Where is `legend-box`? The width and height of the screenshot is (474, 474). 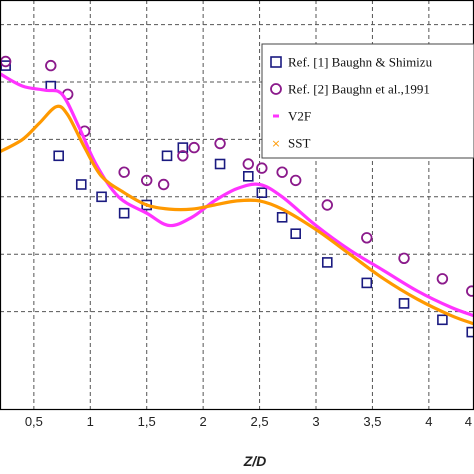 legend-box is located at coordinates (367, 101).